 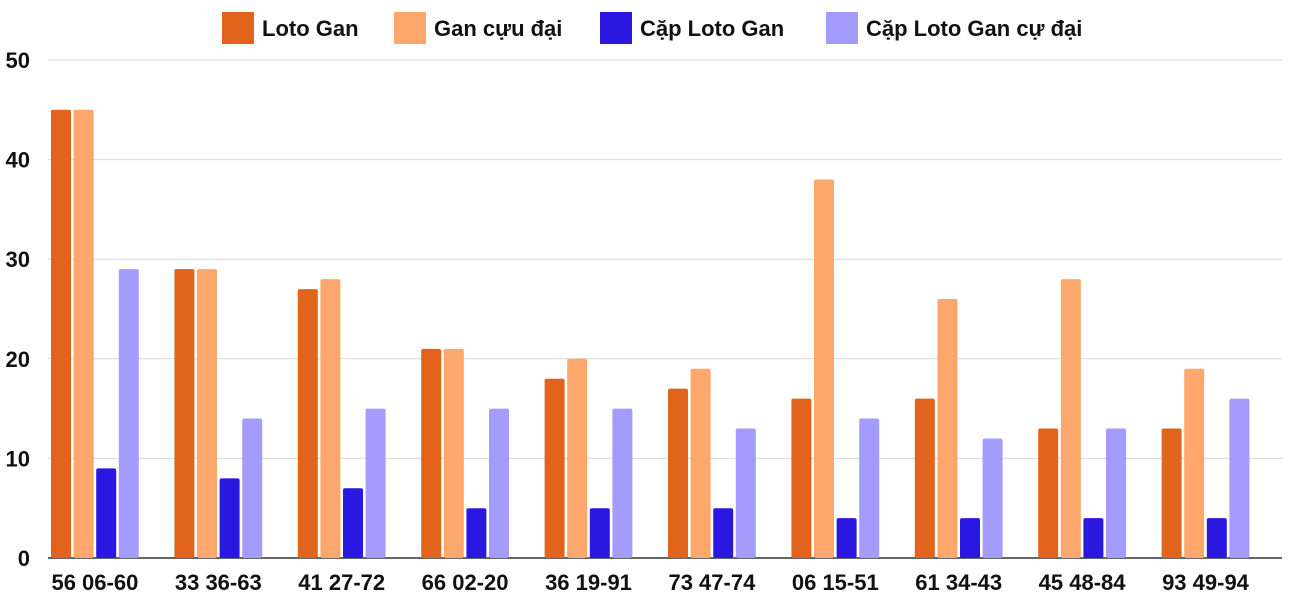 I want to click on legend-label: Cặp Loto Gan cự đại, so click(x=974, y=28).